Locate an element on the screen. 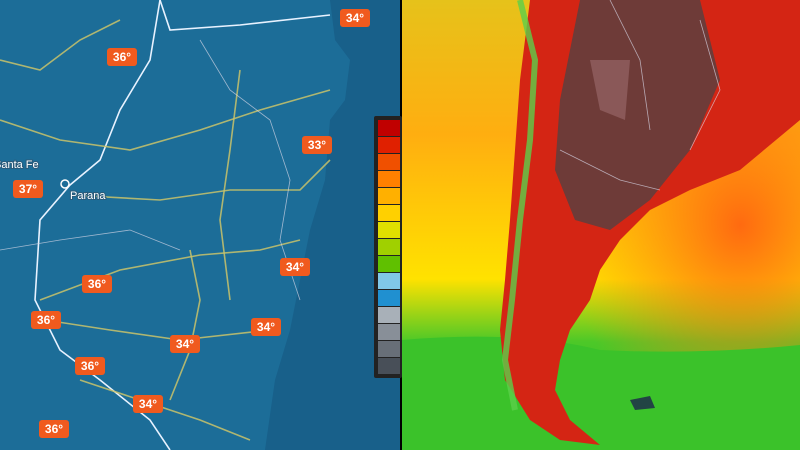 This screenshot has width=800, height=450. city-label: Parana is located at coordinates (88, 196).